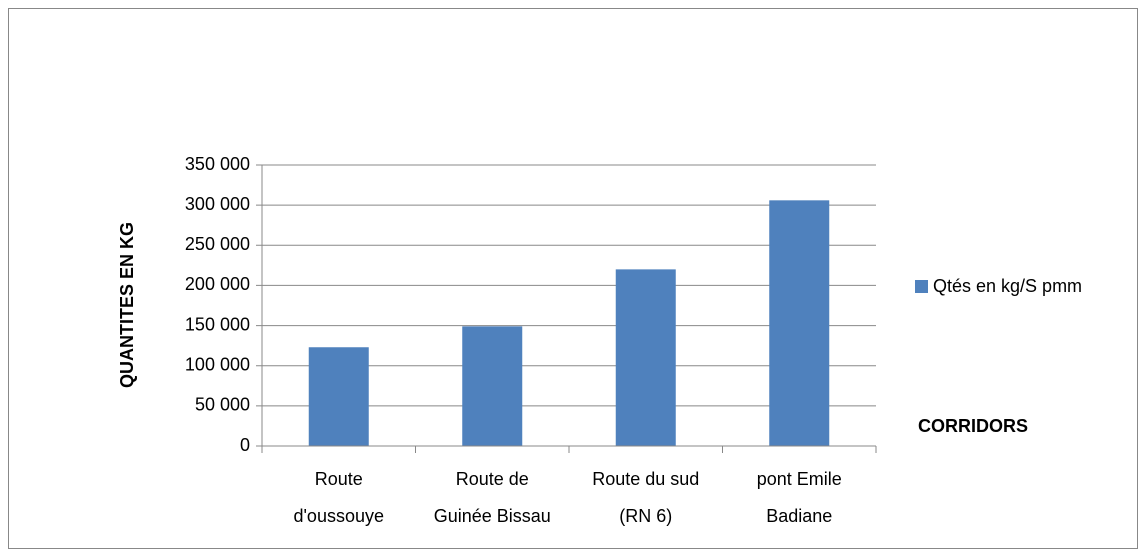 This screenshot has width=1146, height=557. I want to click on x-tick-label-line: Route, so click(339, 479).